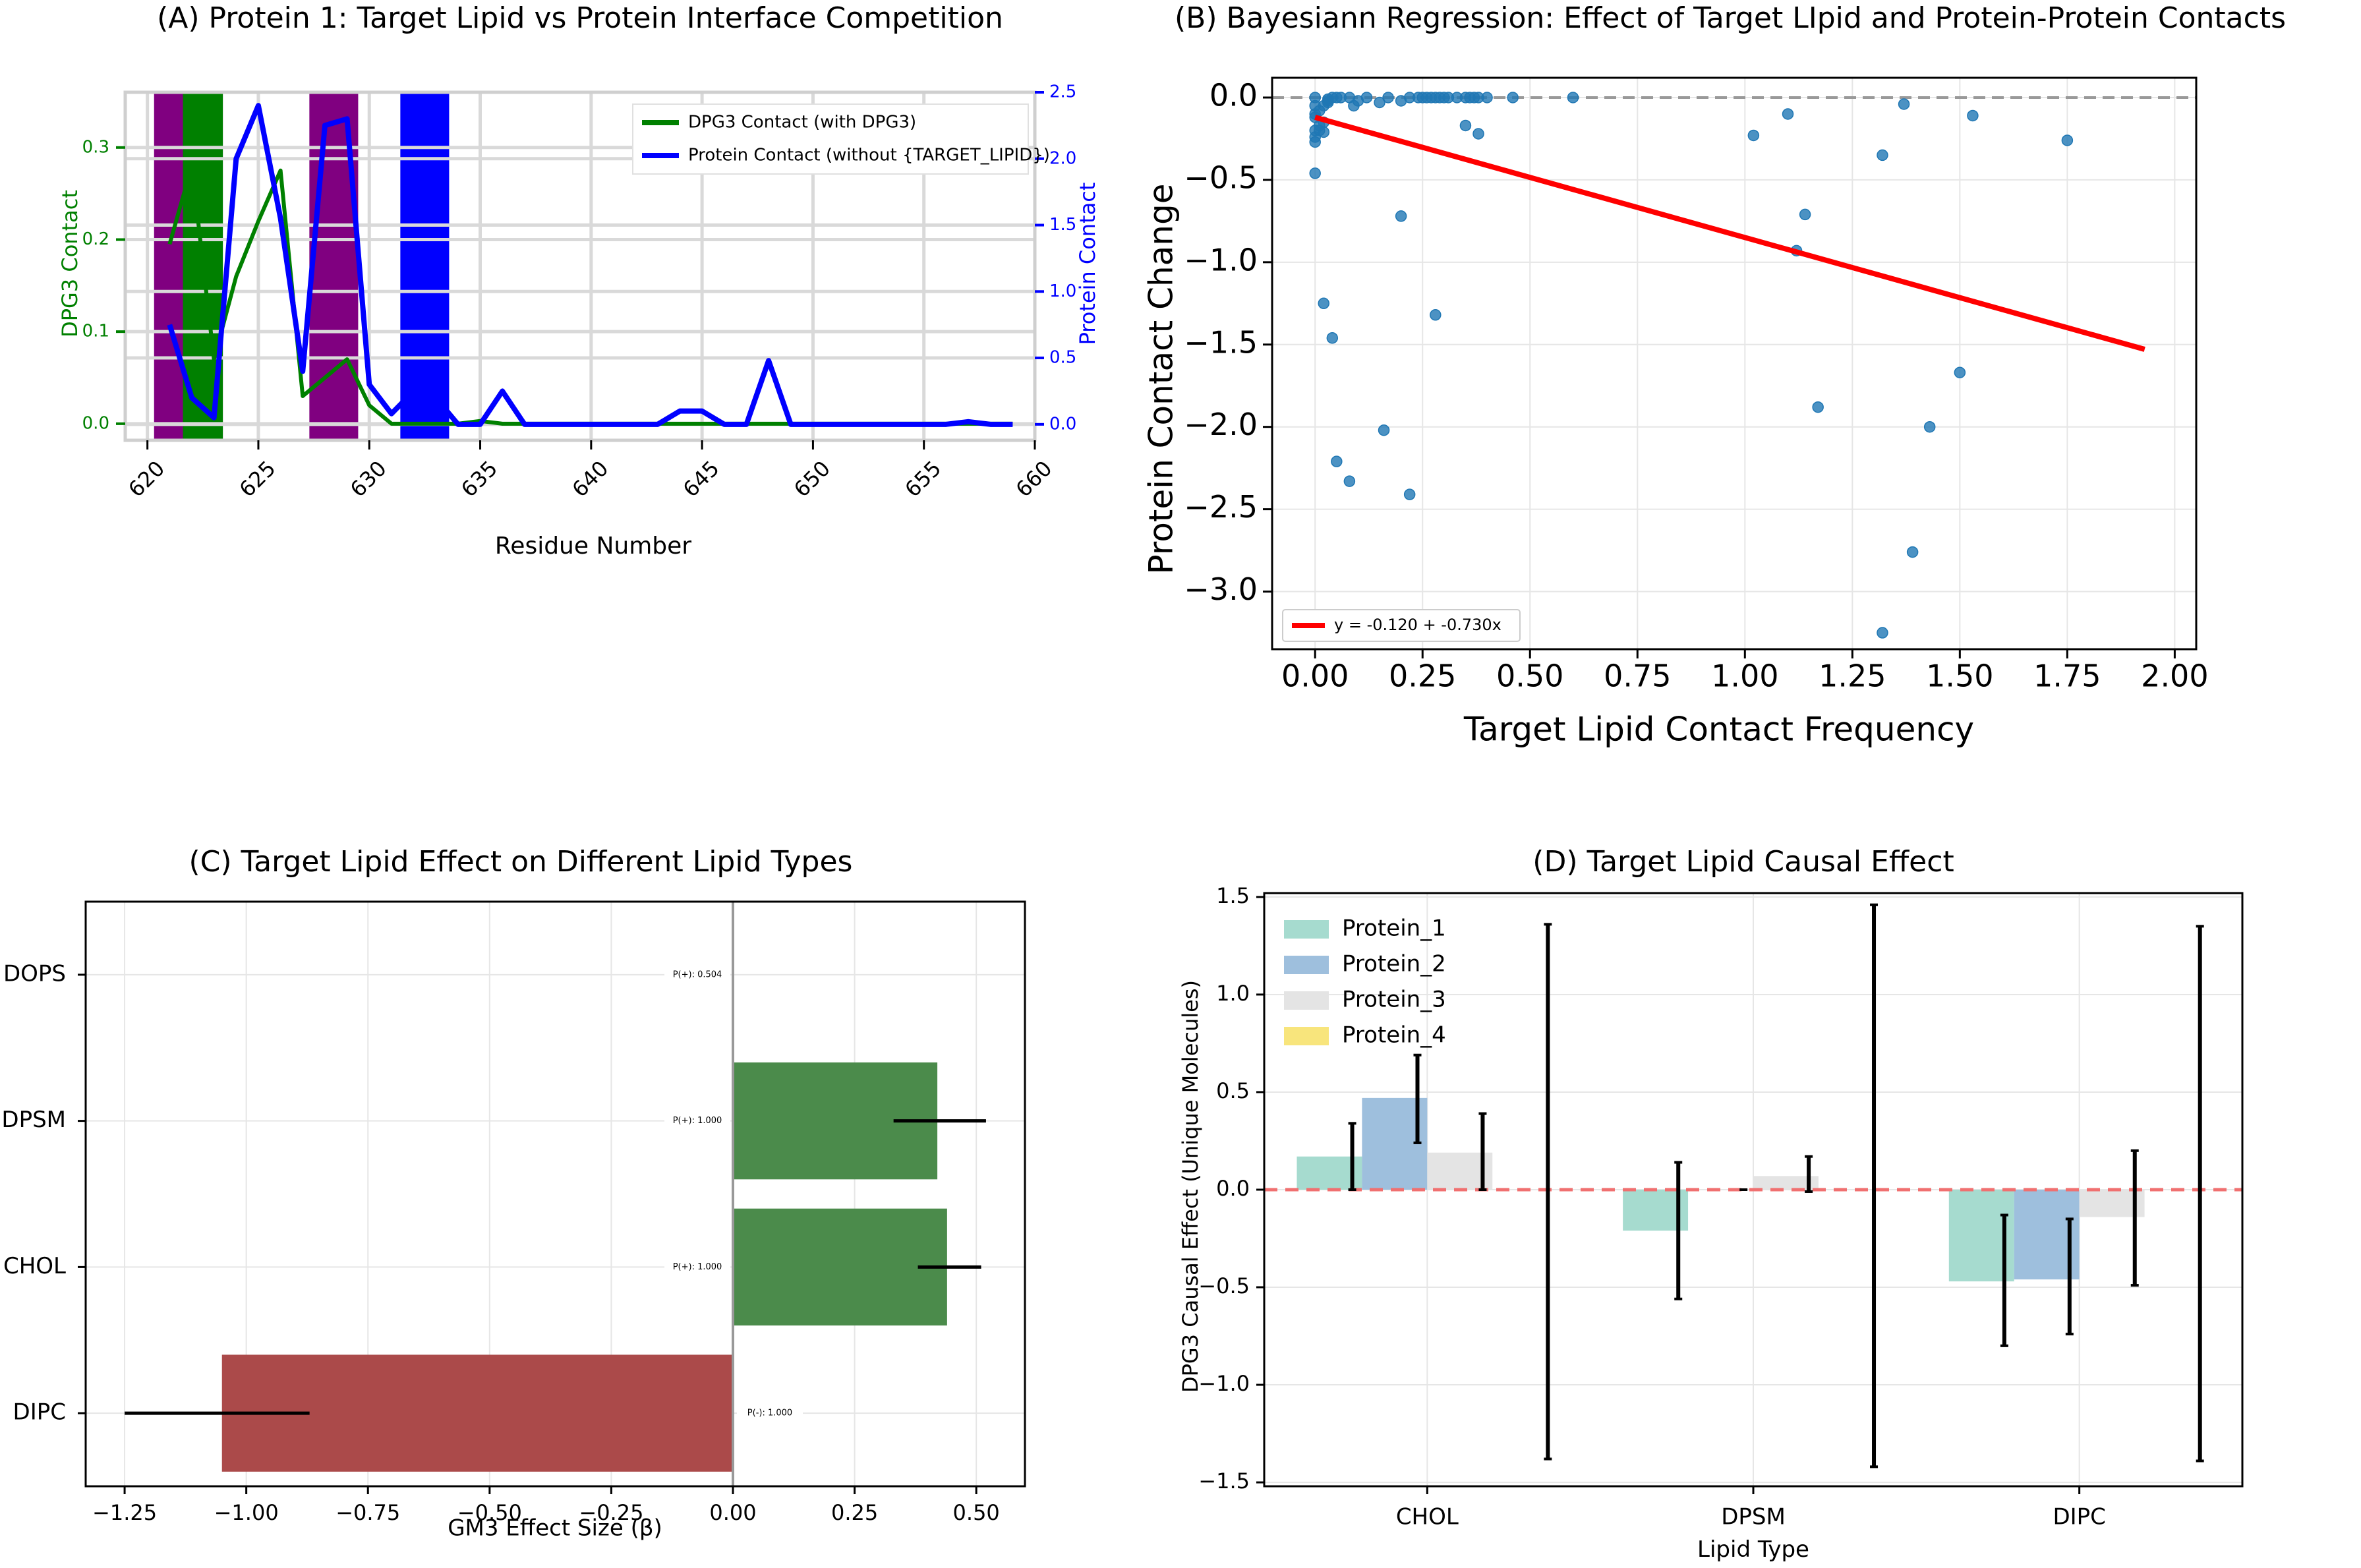  What do you see at coordinates (1234, 95) in the screenshot?
I see `panel-b-ytick-label: 0.0` at bounding box center [1234, 95].